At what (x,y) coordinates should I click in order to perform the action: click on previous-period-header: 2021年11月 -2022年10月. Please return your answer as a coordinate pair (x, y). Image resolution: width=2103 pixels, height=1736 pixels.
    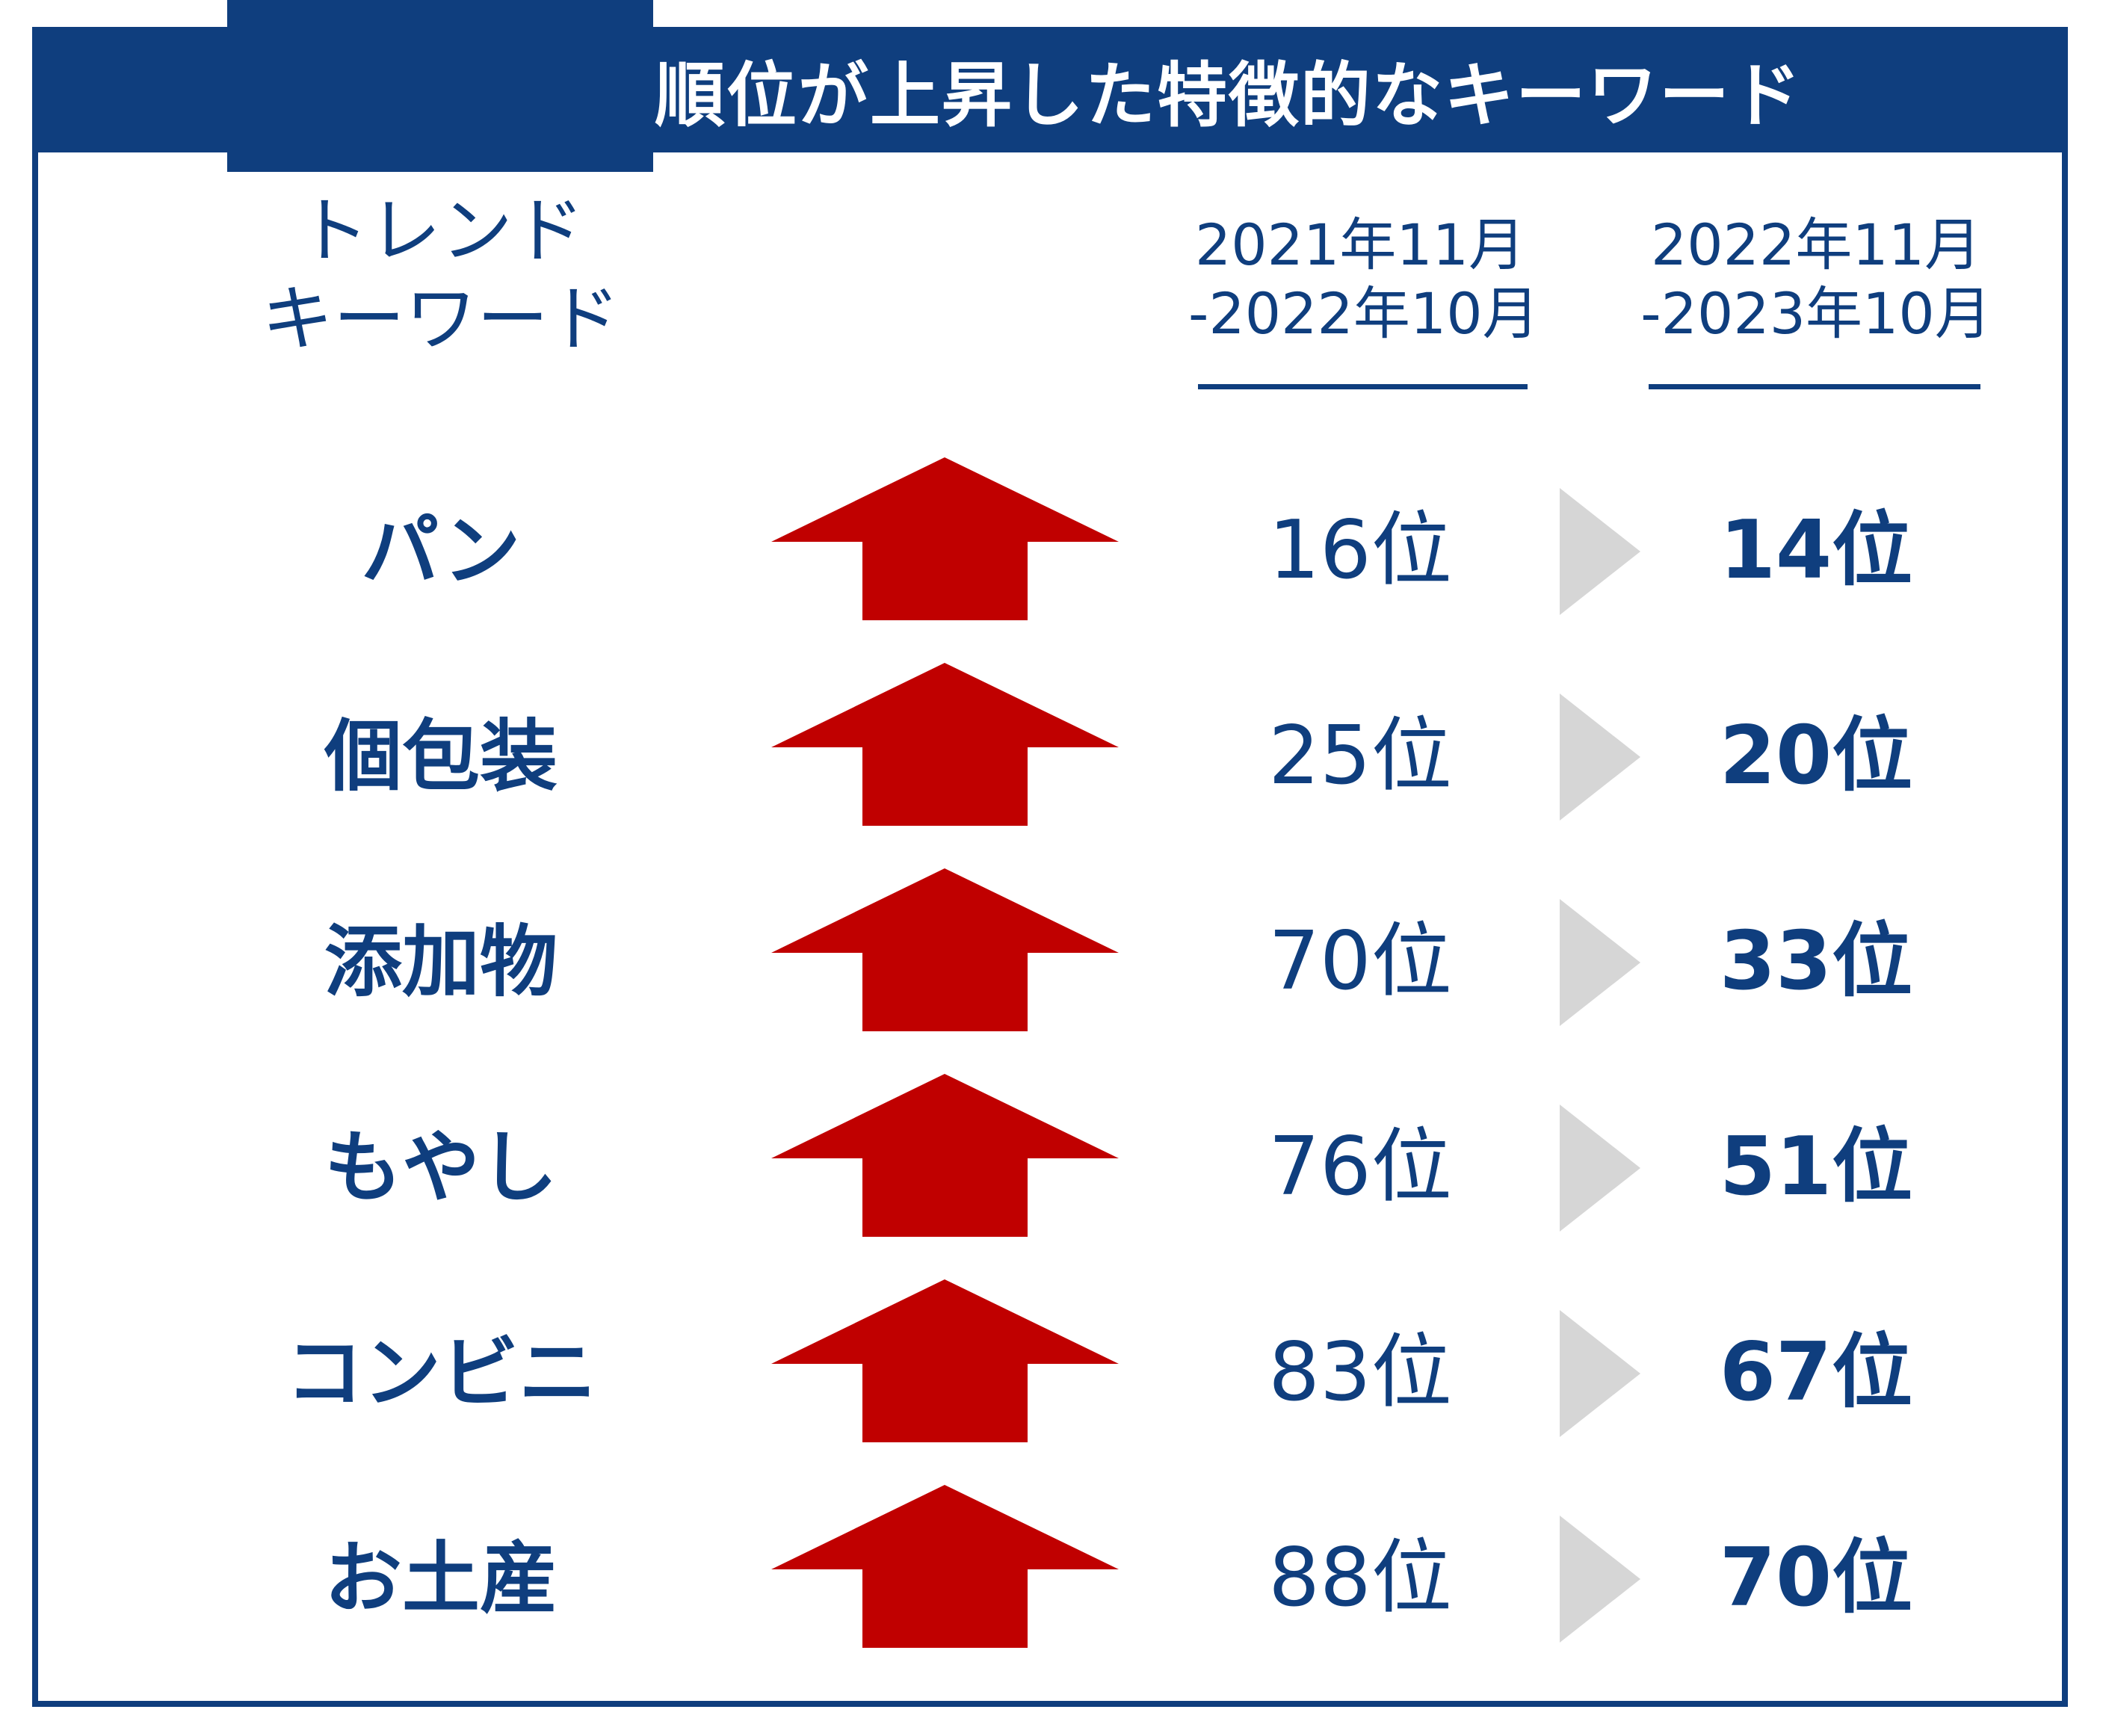
    Looking at the image, I should click on (1364, 279).